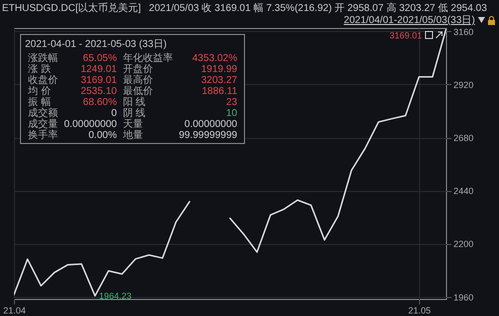 This screenshot has height=316, width=499. I want to click on annotation: 振 幅, so click(39, 102).